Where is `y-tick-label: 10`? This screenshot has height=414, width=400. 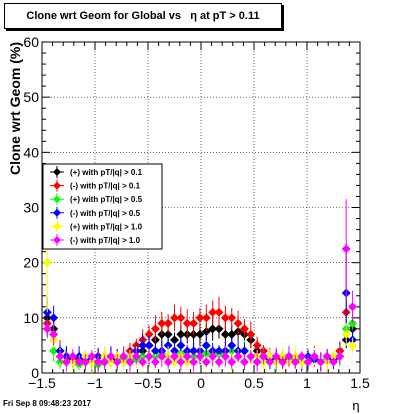 y-tick-label: 10 is located at coordinates (31, 318).